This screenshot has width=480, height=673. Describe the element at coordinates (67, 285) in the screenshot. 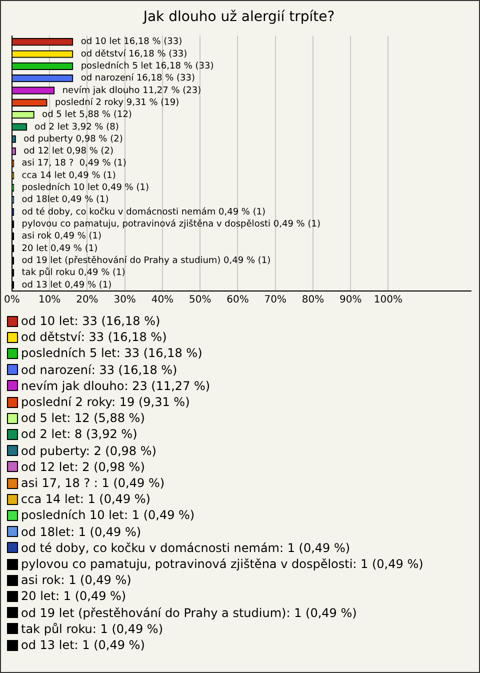

I see `data-label: od 13 let 0,49 % (1)` at that location.